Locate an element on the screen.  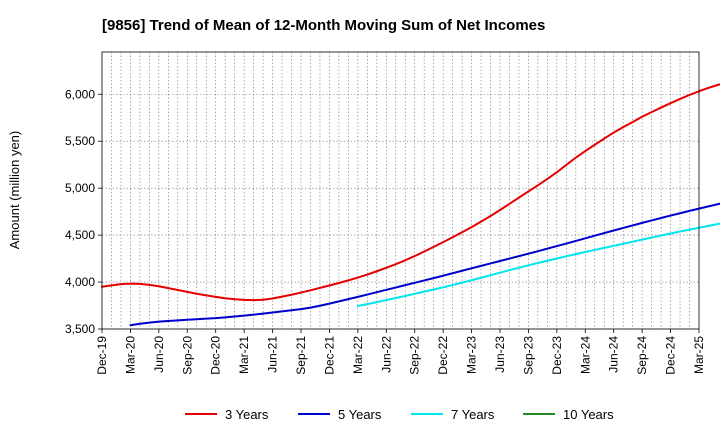
x-tick-label: Dec-20 is located at coordinates (216, 355).